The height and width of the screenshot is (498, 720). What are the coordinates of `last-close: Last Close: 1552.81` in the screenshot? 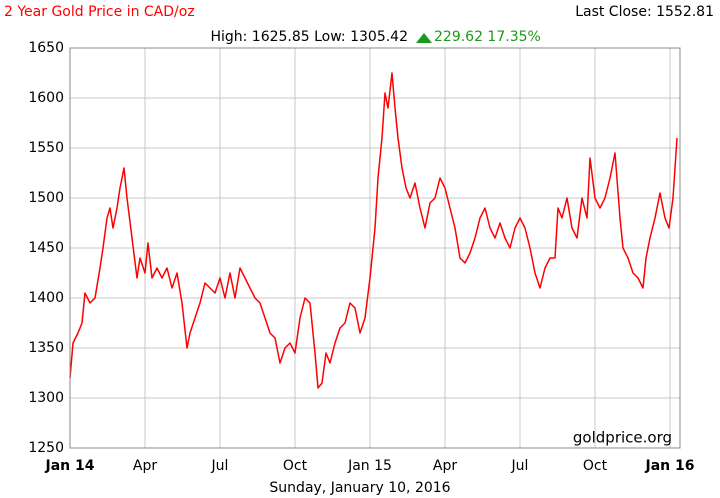 It's located at (644, 12).